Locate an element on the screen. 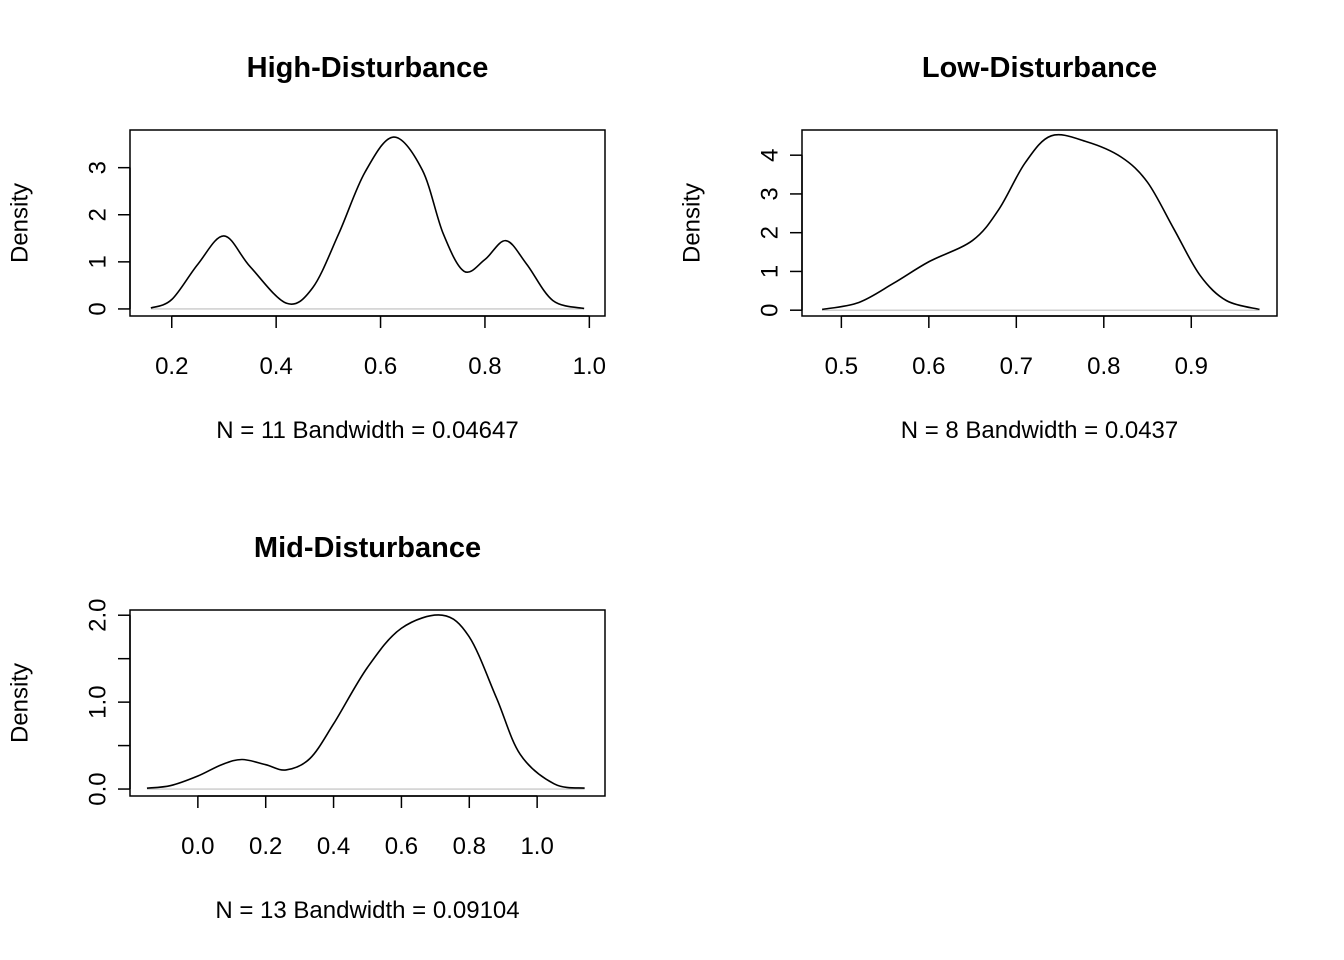 The width and height of the screenshot is (1344, 960). panel-title: Mid-Disturbance is located at coordinates (367, 548).